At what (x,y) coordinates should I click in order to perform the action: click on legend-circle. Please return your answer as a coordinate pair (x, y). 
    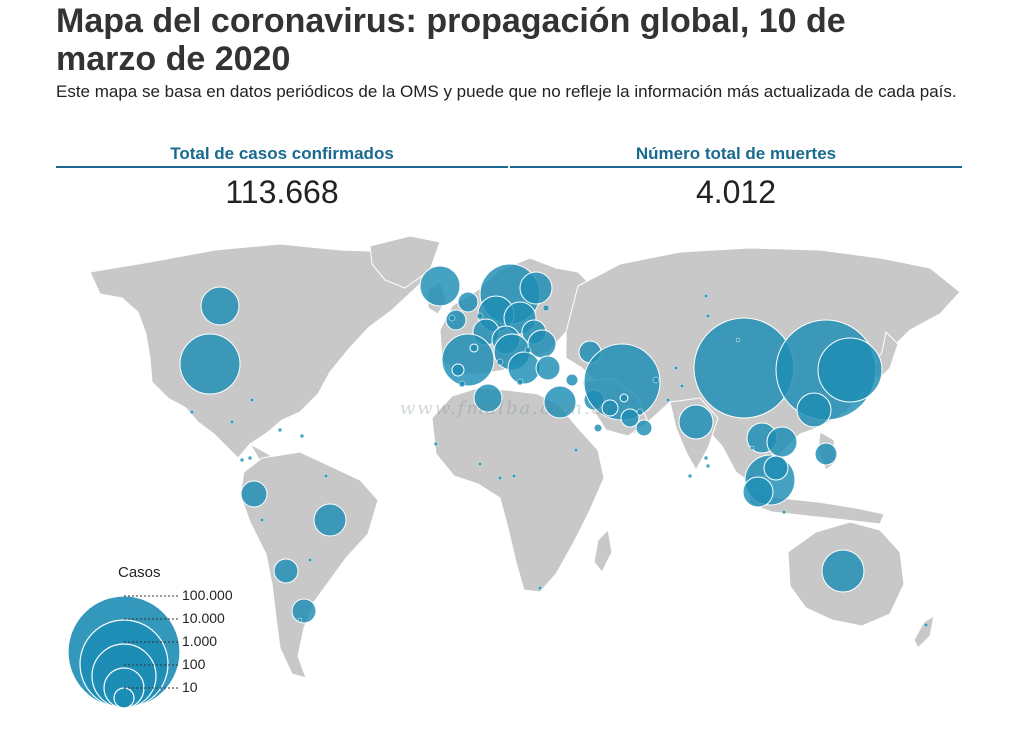
    Looking at the image, I should click on (124, 698).